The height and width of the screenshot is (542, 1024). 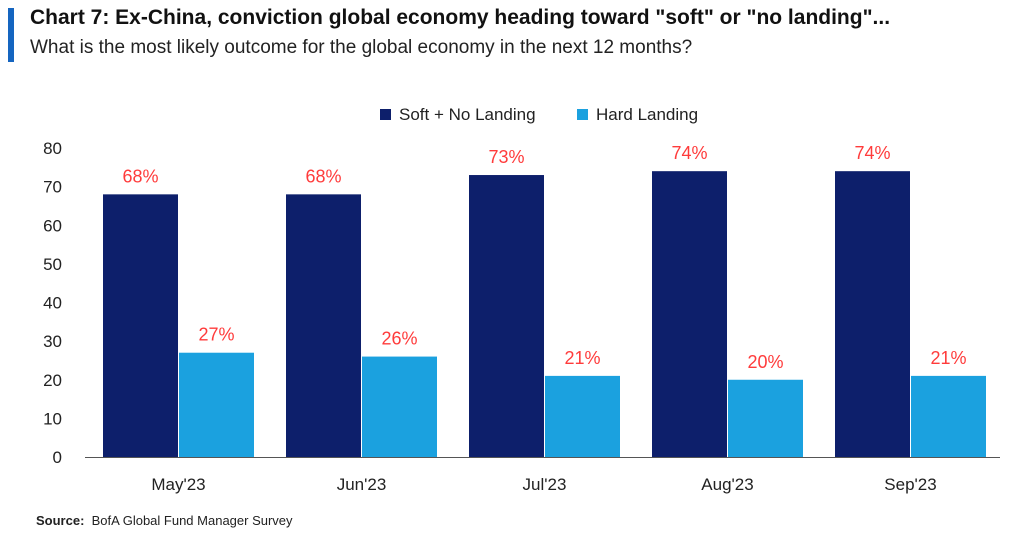 I want to click on x-tick-label: Aug'23, so click(x=727, y=484).